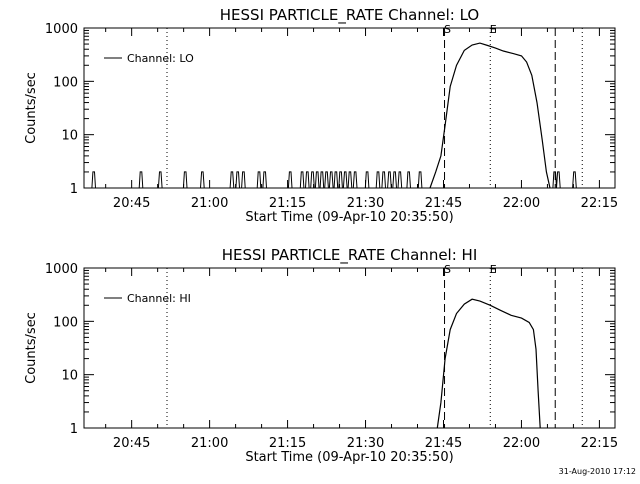  I want to click on legend-label: Channel: LO, so click(160, 58).